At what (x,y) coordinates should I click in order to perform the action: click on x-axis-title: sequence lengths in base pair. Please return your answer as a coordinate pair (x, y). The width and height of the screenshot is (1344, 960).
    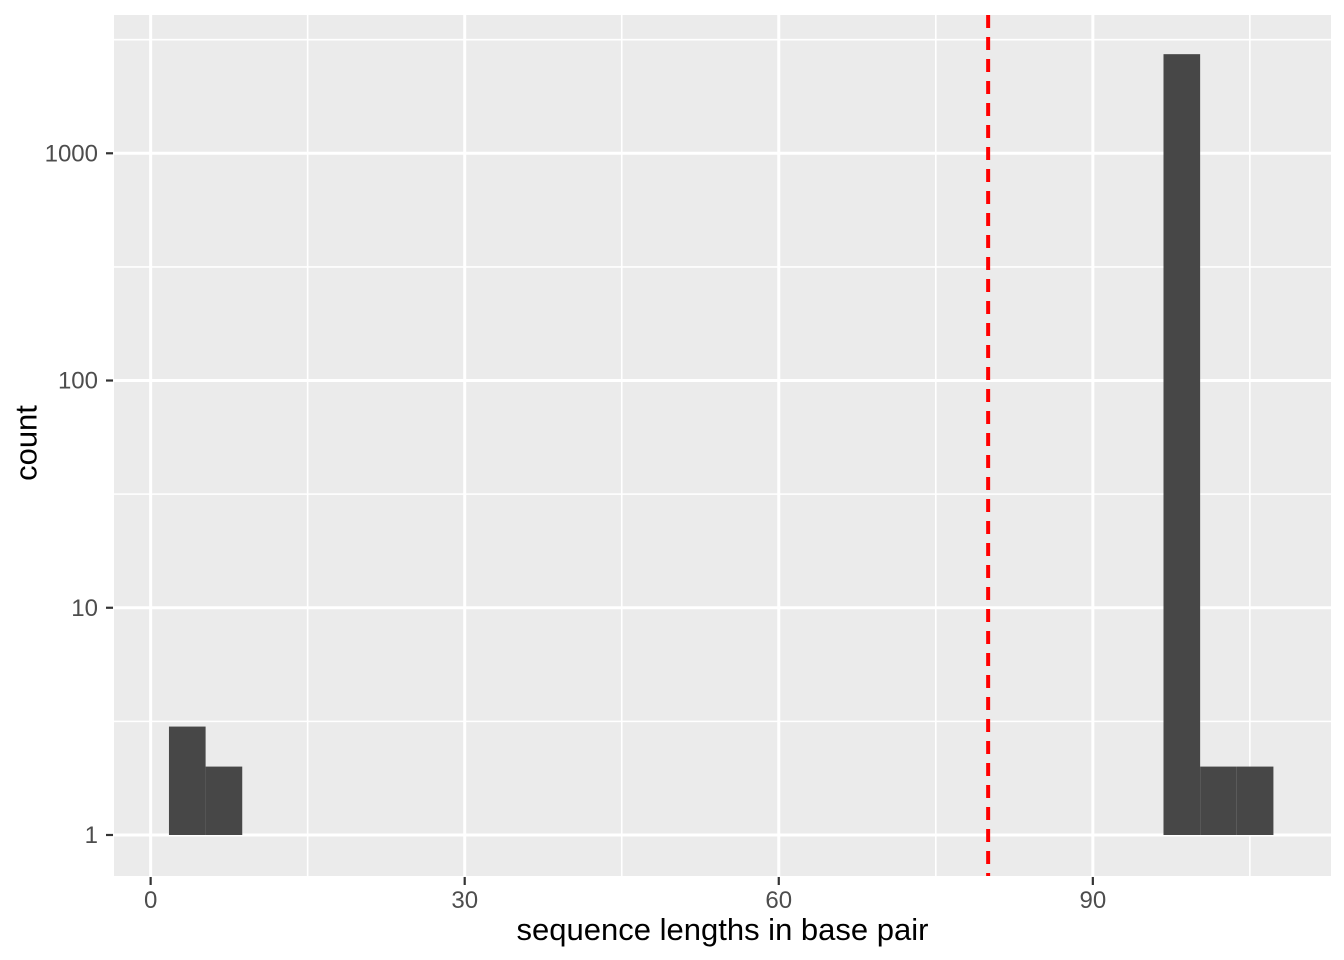
    Looking at the image, I should click on (722, 929).